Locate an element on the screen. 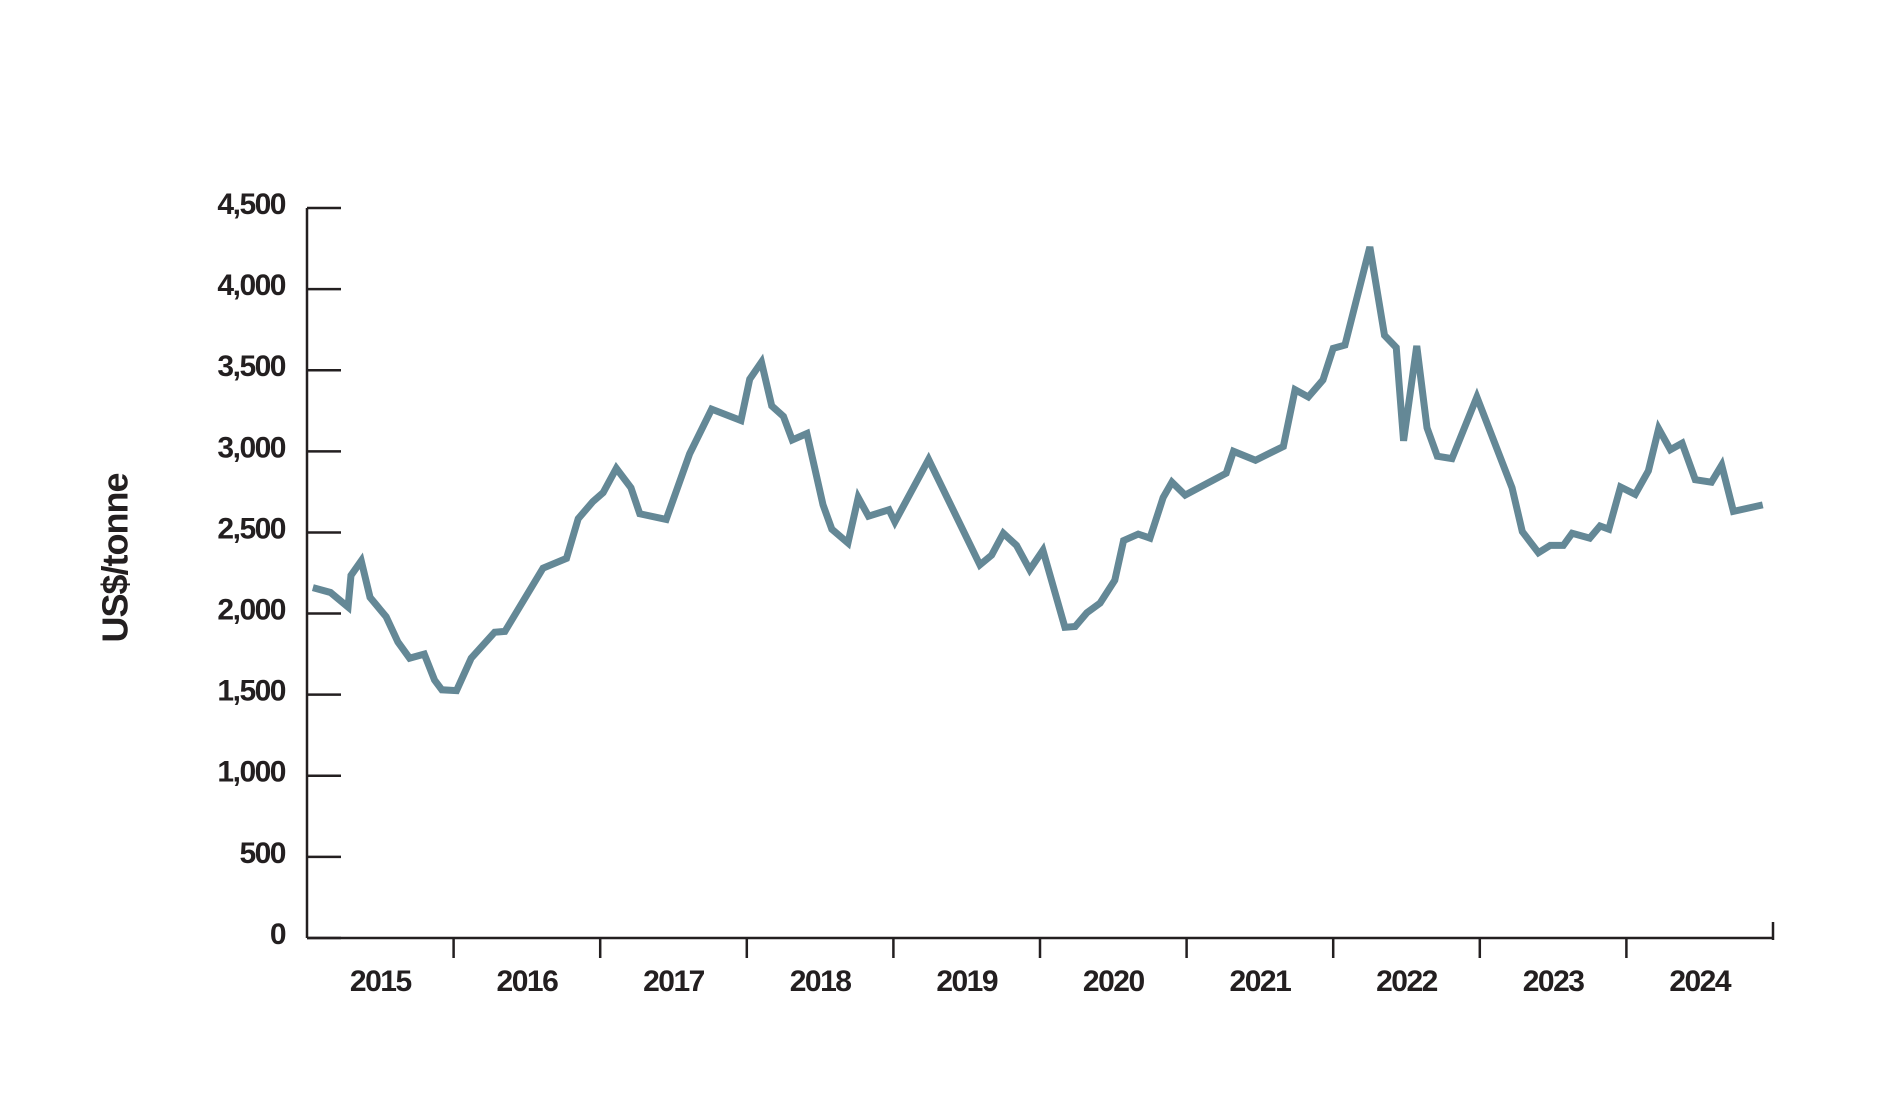 The width and height of the screenshot is (1903, 1110). x-tick-label: 2021 is located at coordinates (1261, 981).